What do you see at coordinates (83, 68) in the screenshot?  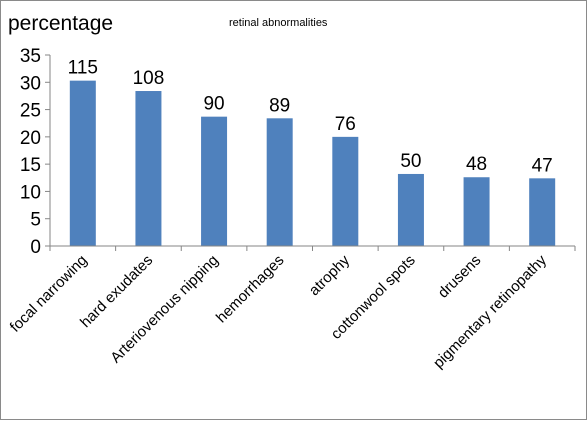 I see `data-label: 115` at bounding box center [83, 68].